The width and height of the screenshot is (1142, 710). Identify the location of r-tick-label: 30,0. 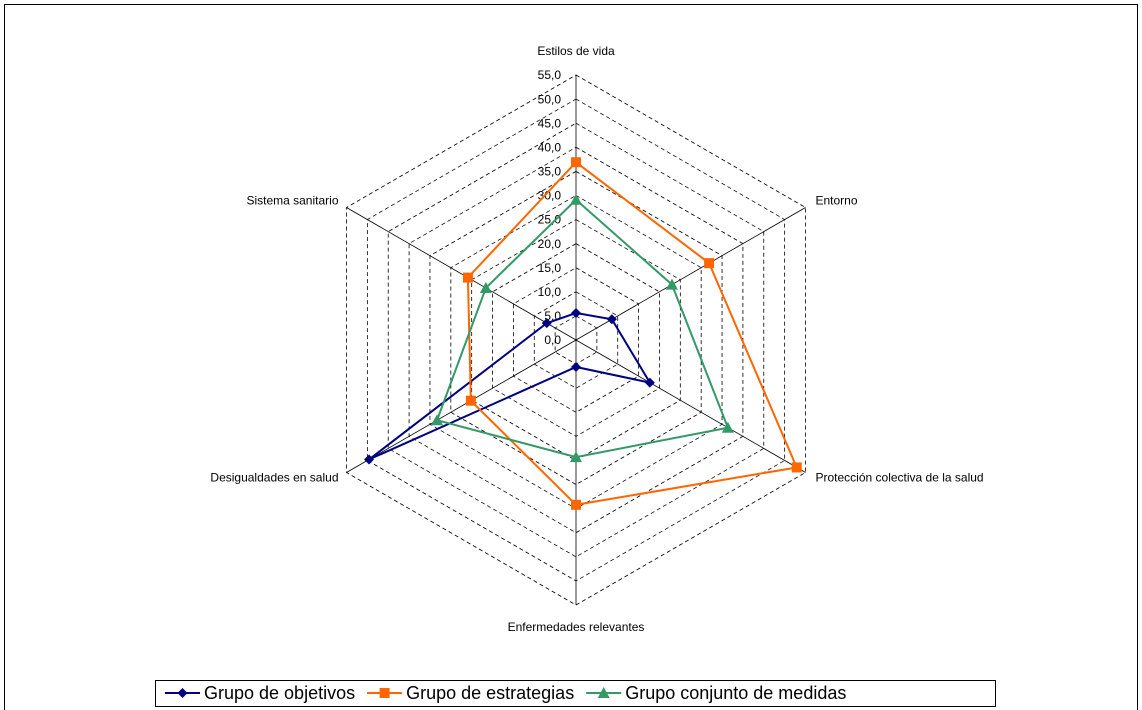
(550, 196).